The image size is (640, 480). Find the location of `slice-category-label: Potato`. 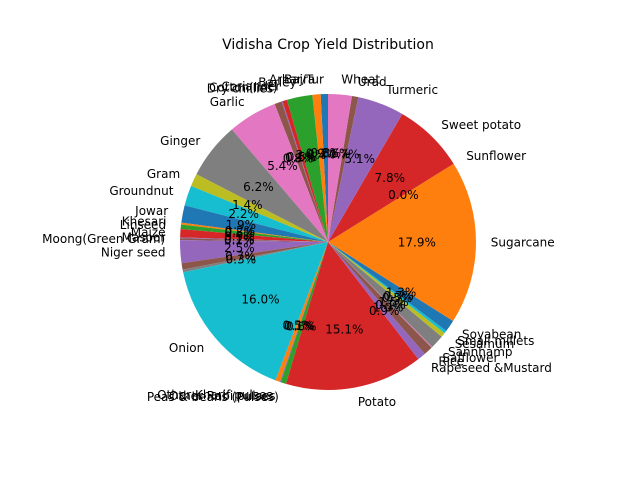

slice-category-label: Potato is located at coordinates (377, 402).